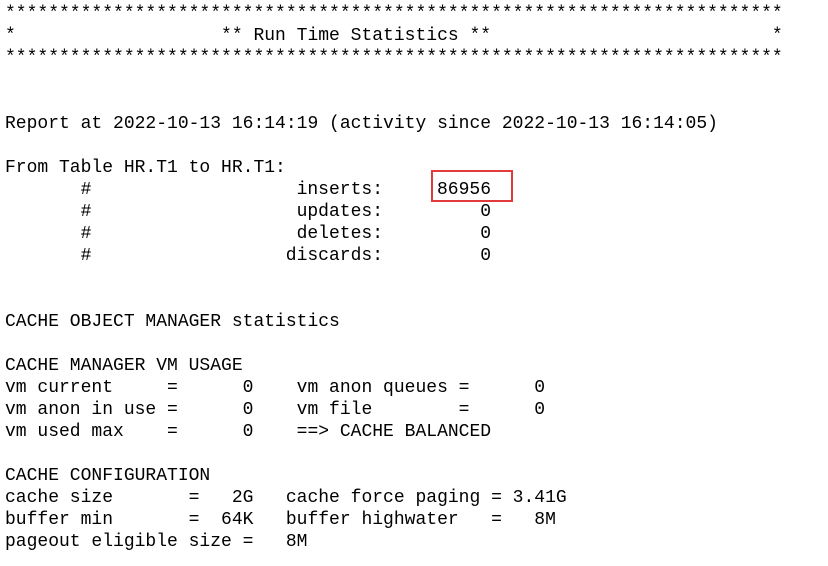 The height and width of the screenshot is (566, 828). What do you see at coordinates (339, 190) in the screenshot?
I see `stat-label: inserts:` at bounding box center [339, 190].